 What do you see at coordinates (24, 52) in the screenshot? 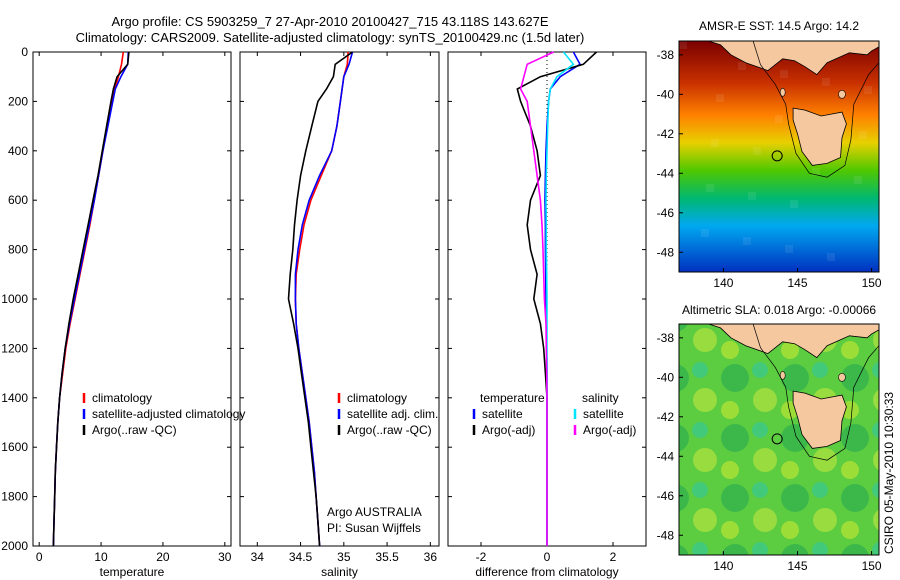
I see `y-tick-label: 0` at bounding box center [24, 52].